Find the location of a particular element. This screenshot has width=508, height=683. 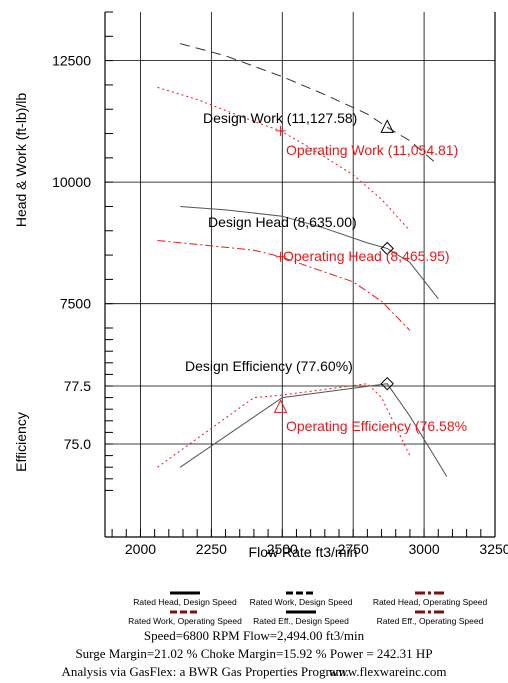

legend-label: Rated Head, Design Speed is located at coordinates (185, 602).